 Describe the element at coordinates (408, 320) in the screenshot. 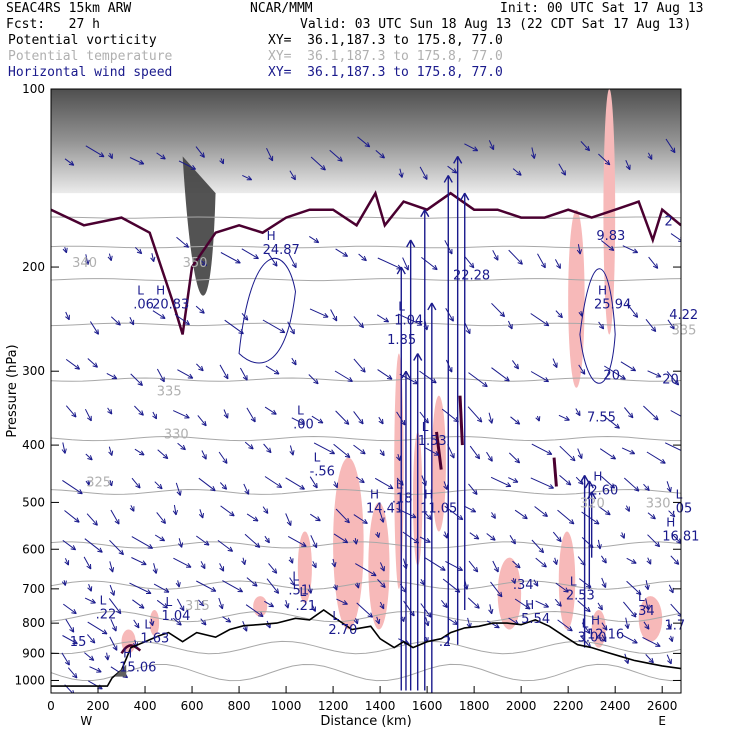

I see `extremum-value: 1.04` at that location.